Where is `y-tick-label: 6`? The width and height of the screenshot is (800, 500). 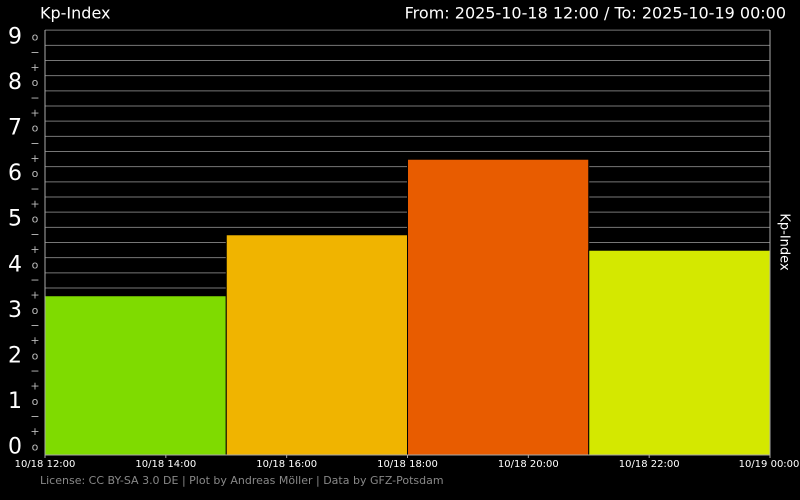 y-tick-label: 6 is located at coordinates (15, 173).